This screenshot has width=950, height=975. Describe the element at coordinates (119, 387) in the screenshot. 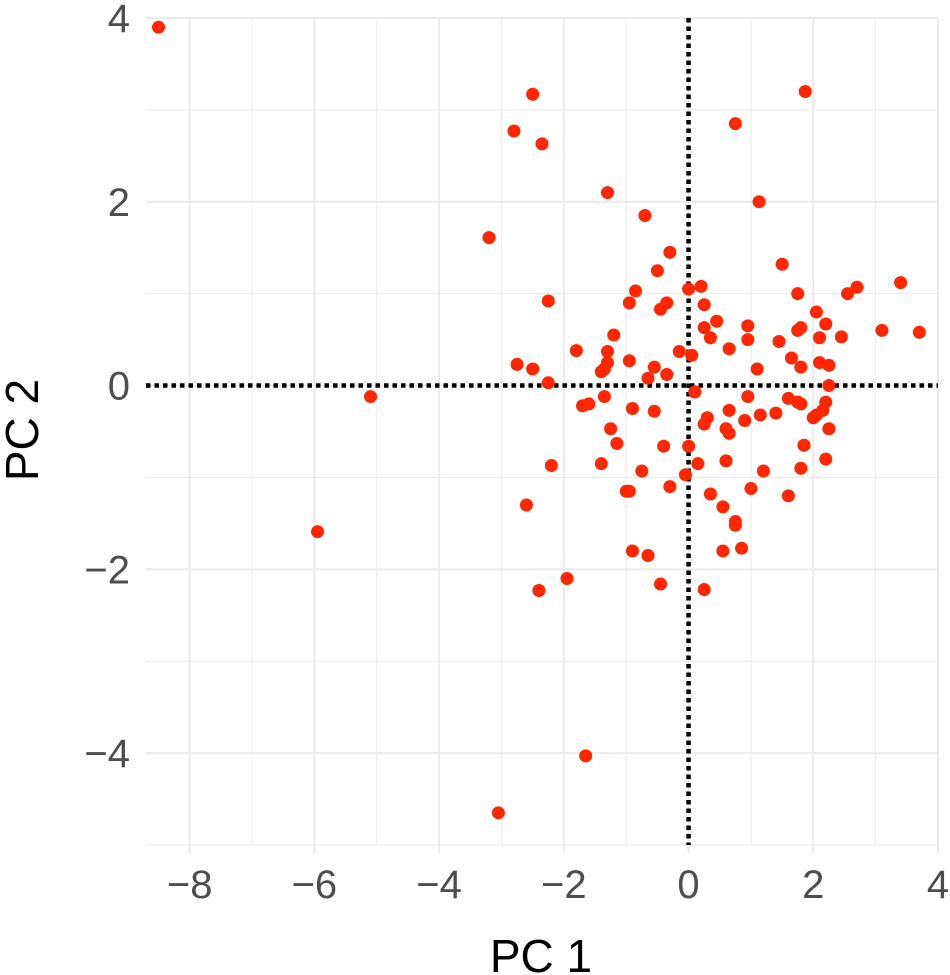

I see `y-tick-label: 0` at that location.